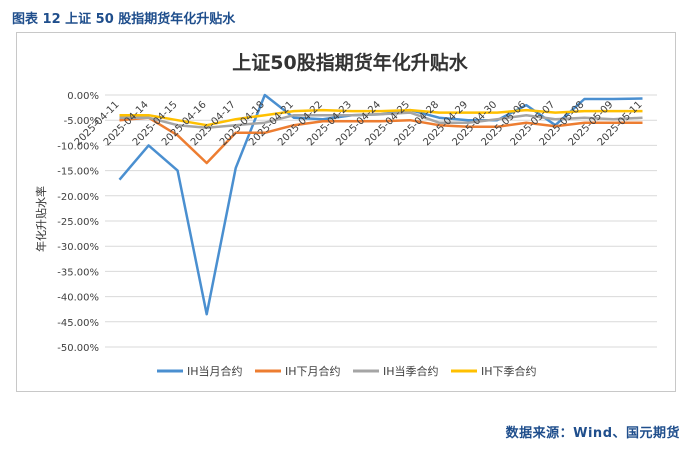 The height and width of the screenshot is (455, 700). I want to click on y-tick-label: -10.00%, so click(78, 146).